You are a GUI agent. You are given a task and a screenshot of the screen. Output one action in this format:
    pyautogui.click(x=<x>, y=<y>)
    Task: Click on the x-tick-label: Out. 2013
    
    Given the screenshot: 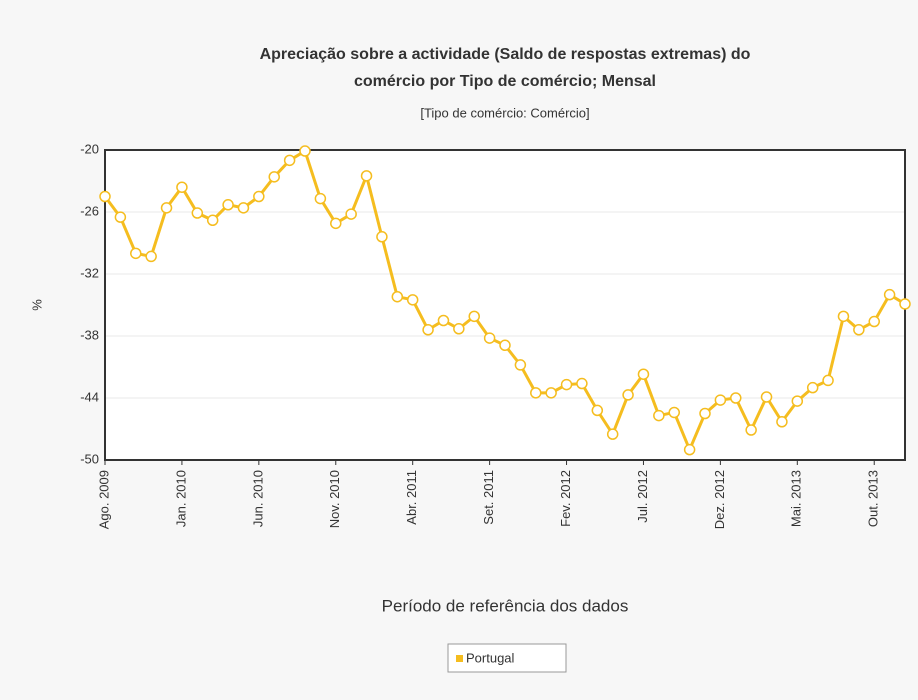 What is the action you would take?
    pyautogui.click(x=873, y=498)
    